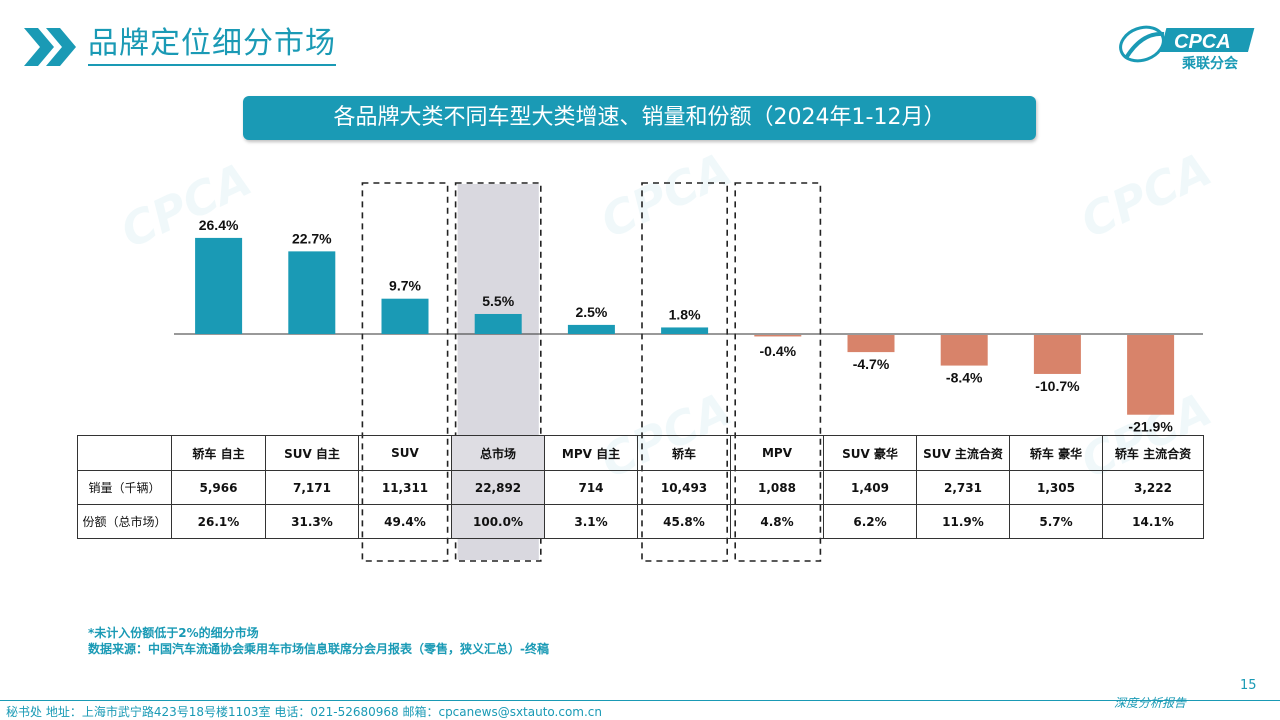 The image size is (1280, 720). Describe the element at coordinates (870, 453) in the screenshot. I see `tick-label: SUV 豪华` at that location.